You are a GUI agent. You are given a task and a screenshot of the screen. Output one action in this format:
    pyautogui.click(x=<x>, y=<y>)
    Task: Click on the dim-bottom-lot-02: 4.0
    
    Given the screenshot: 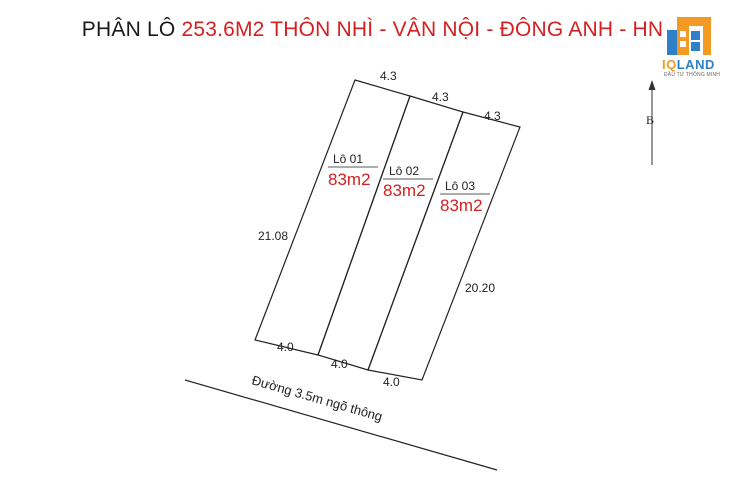 What is the action you would take?
    pyautogui.click(x=339, y=364)
    